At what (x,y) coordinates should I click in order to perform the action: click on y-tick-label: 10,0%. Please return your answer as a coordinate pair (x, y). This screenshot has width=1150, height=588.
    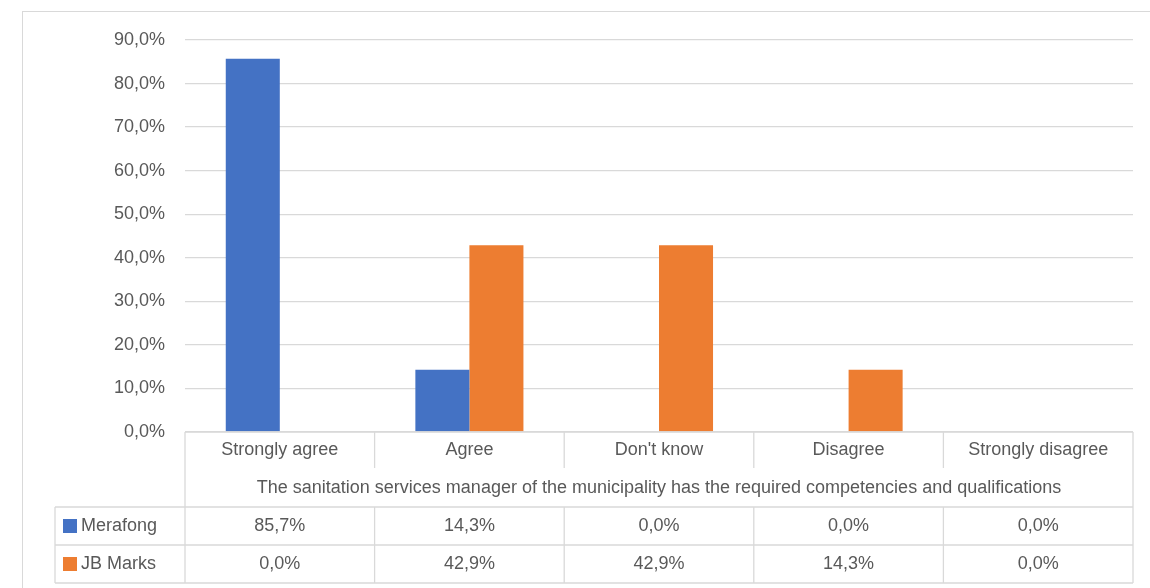
    Looking at the image, I should click on (139, 387).